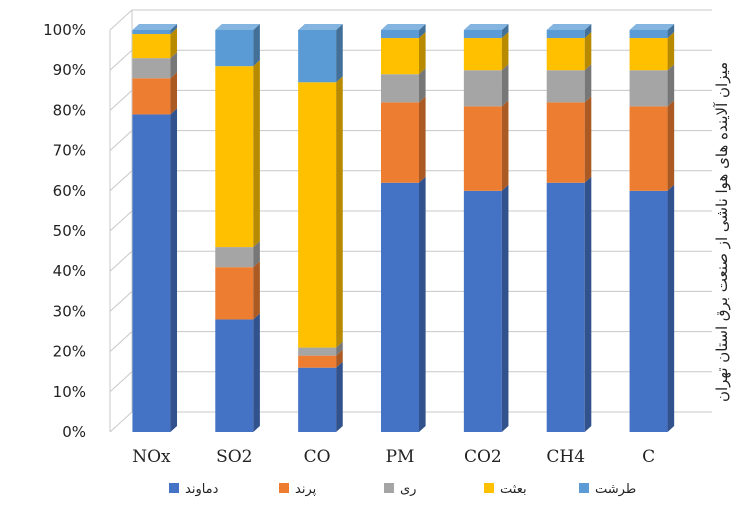 This screenshot has height=506, width=750. What do you see at coordinates (317, 457) in the screenshot?
I see `x-category-label: CO` at bounding box center [317, 457].